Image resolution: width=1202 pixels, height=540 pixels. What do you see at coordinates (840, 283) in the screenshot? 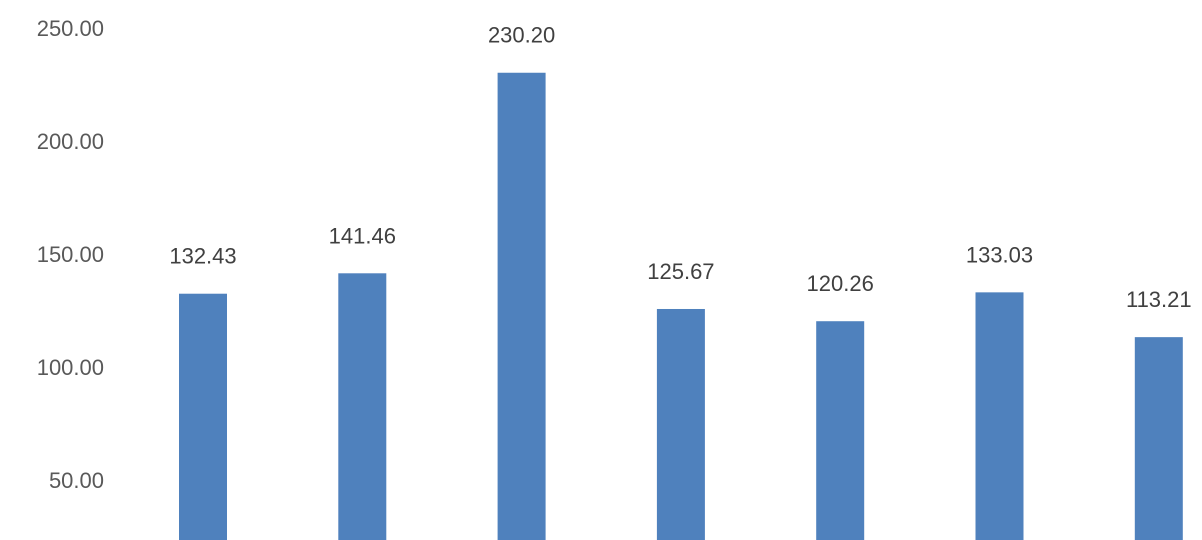
I see `bar-data-label: 120.26` at bounding box center [840, 283].